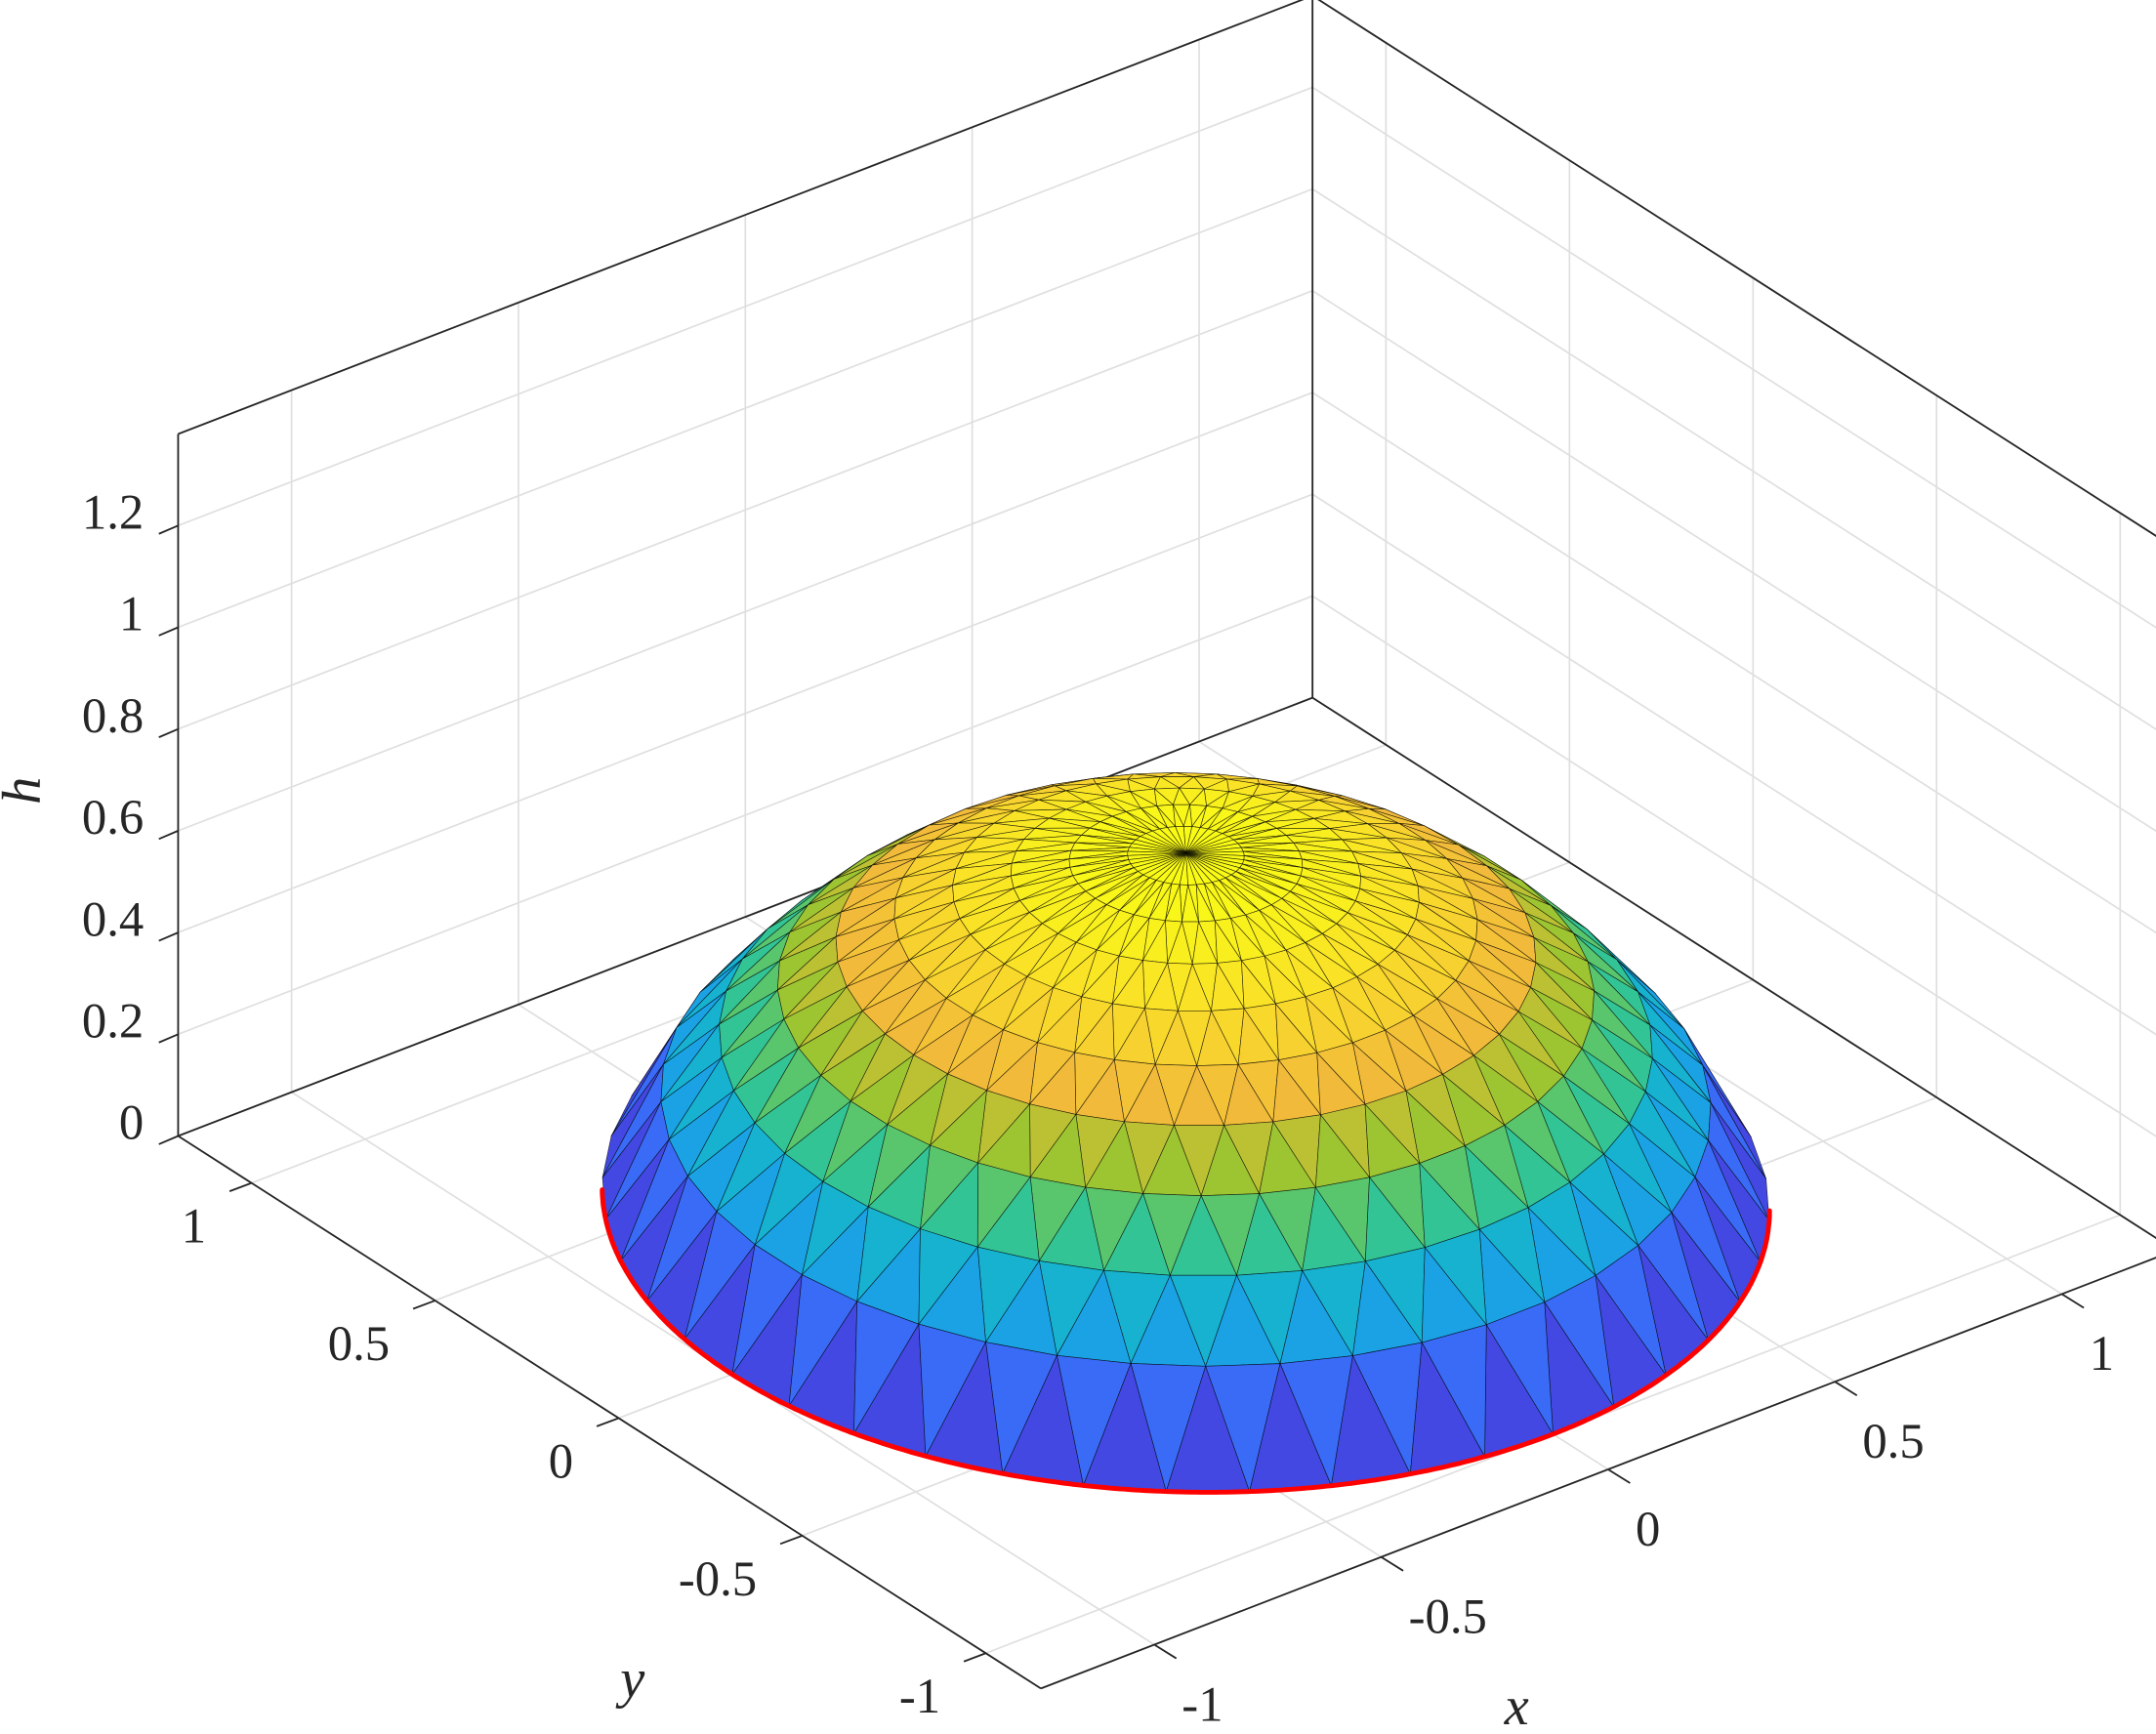 This screenshot has height=1734, width=2156. I want to click on y-tick-label: 1, so click(194, 1226).